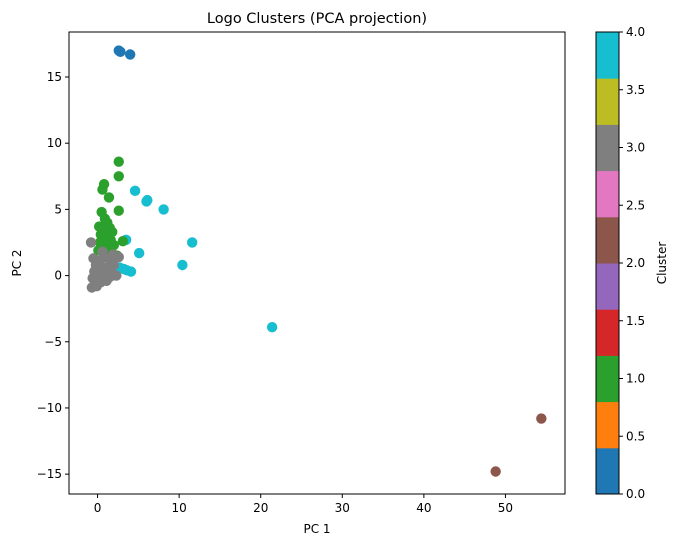 Image resolution: width=679 pixels, height=547 pixels. I want to click on y-tick-label: 0, so click(58, 276).